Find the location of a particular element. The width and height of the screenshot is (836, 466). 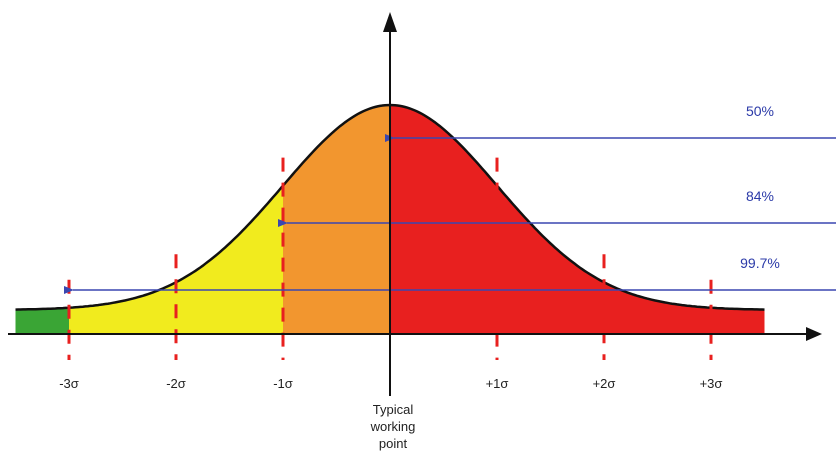

tick-label-0: -3σ is located at coordinates (69, 383).